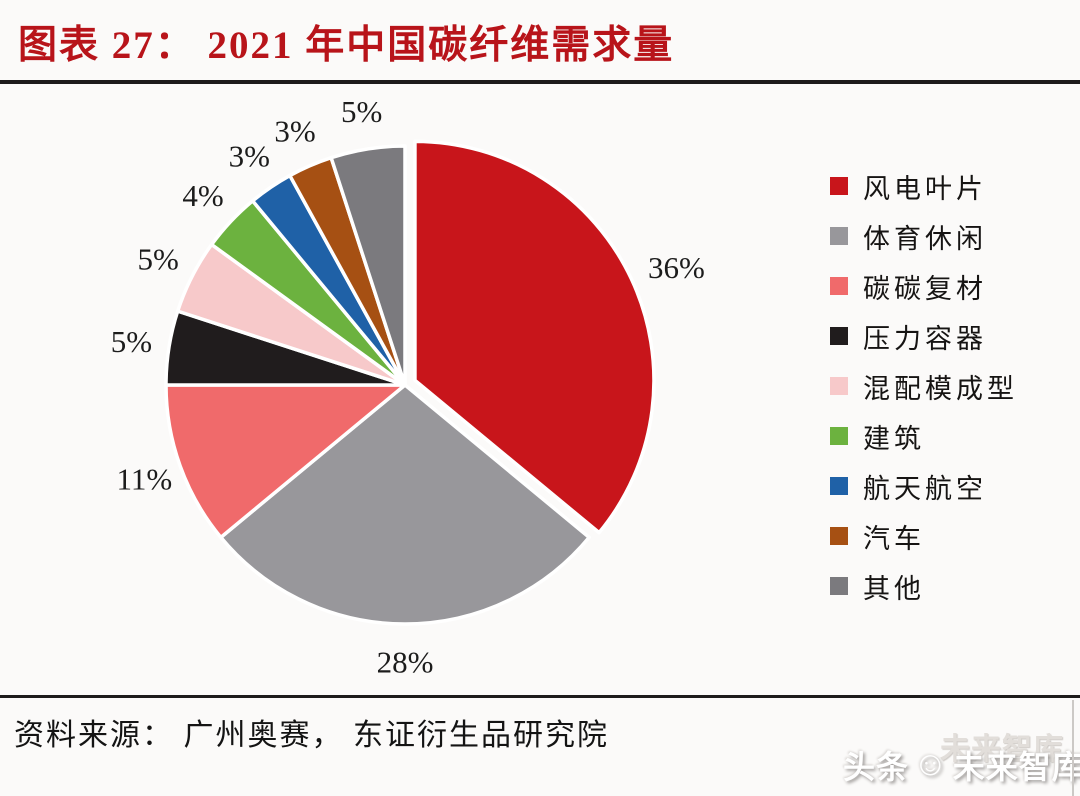  Describe the element at coordinates (540, 696) in the screenshot. I see `footer-divider` at that location.